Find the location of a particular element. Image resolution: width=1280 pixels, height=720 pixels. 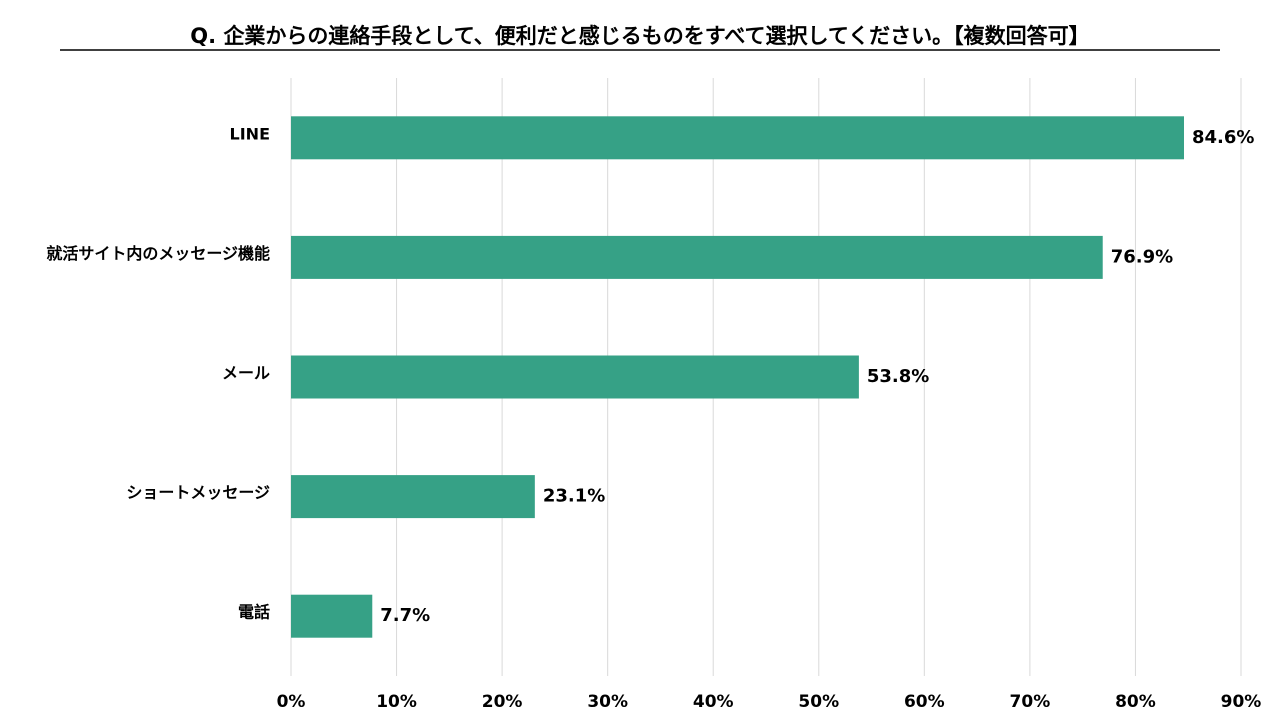

y-tick-label: LINE is located at coordinates (250, 133).